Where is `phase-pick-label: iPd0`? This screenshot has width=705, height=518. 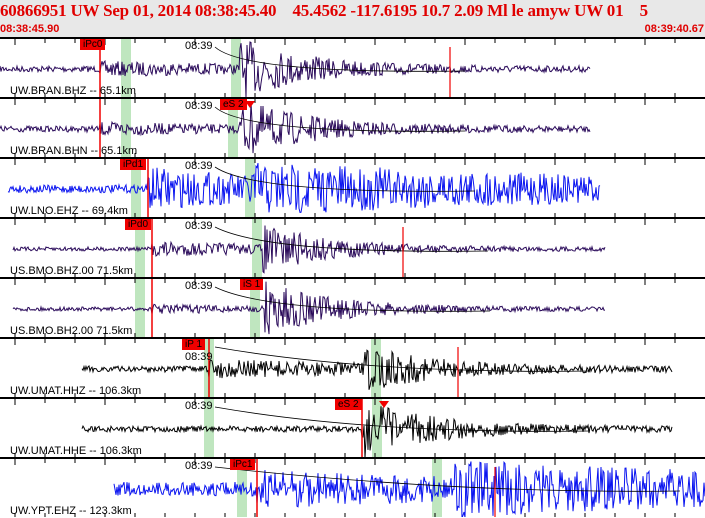 phase-pick-label: iPd0 is located at coordinates (138, 224).